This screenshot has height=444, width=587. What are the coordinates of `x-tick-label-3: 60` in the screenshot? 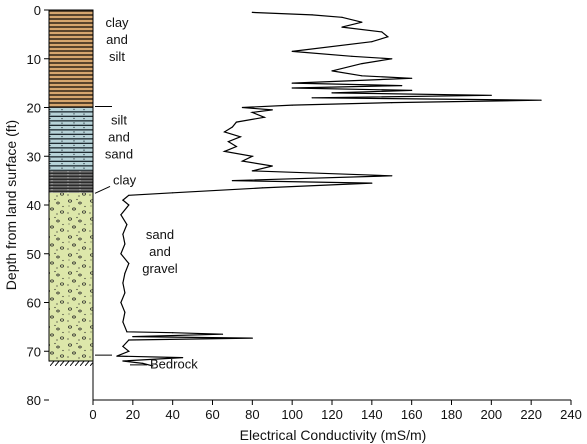 It's located at (212, 414).